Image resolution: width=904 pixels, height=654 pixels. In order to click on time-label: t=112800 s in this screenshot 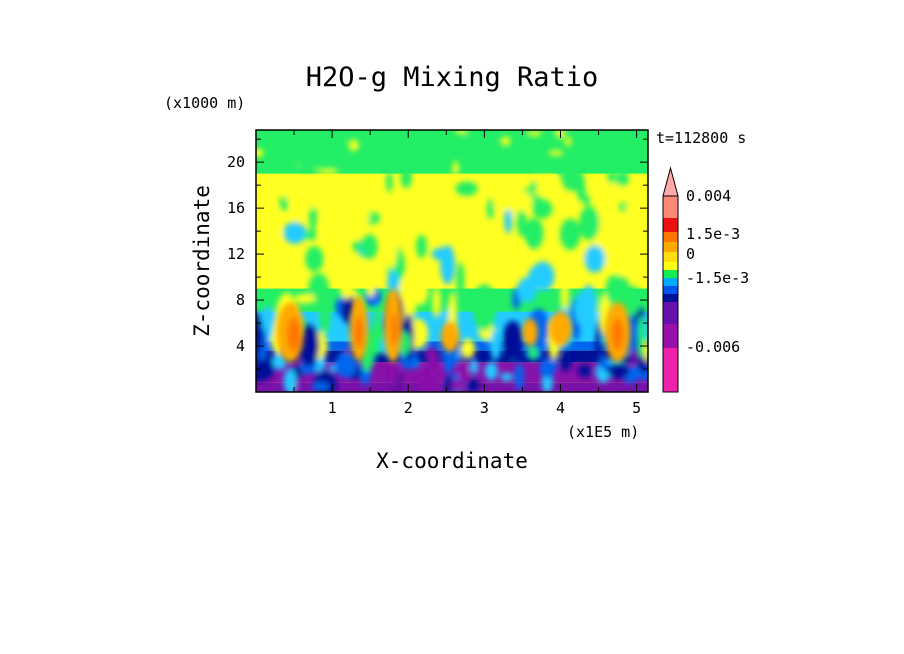, I will do `click(701, 138)`.